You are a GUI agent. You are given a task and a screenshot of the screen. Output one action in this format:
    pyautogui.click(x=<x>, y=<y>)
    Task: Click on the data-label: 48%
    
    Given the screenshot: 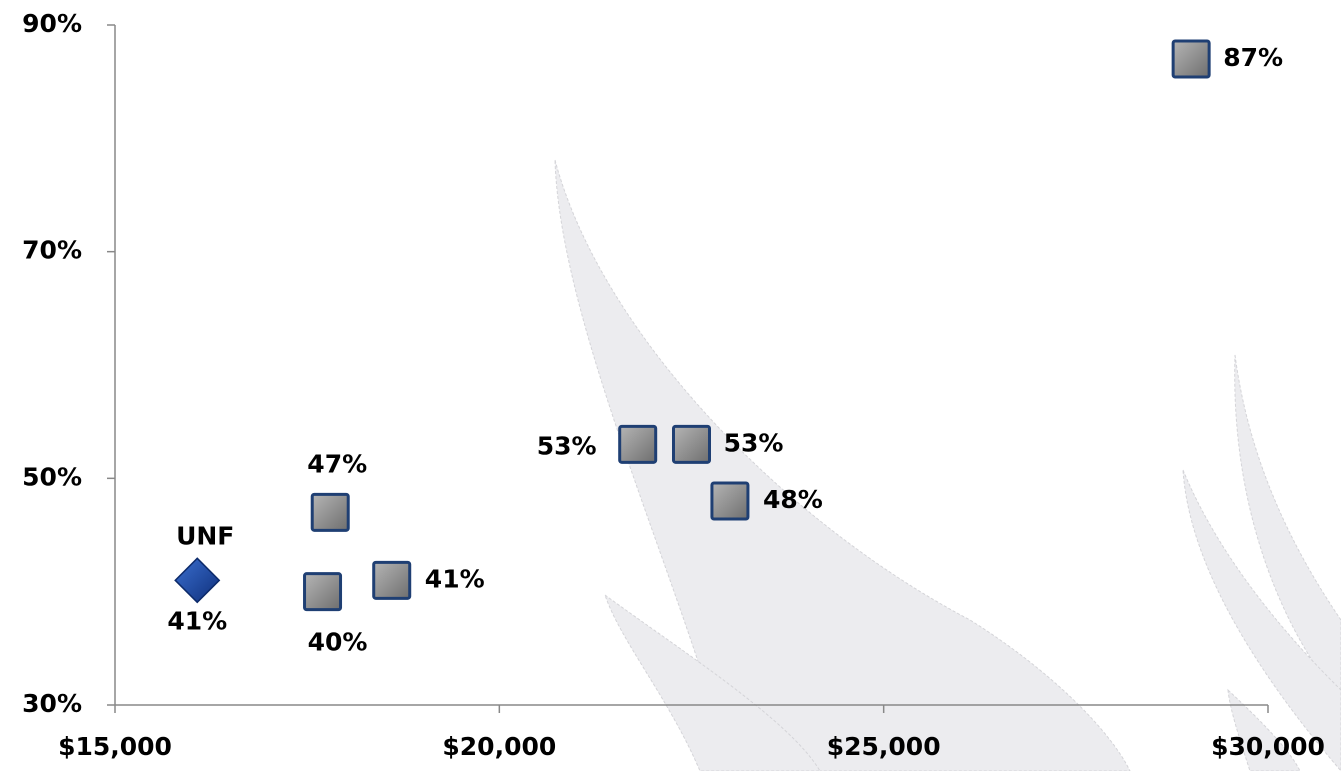 What is the action you would take?
    pyautogui.click(x=793, y=499)
    